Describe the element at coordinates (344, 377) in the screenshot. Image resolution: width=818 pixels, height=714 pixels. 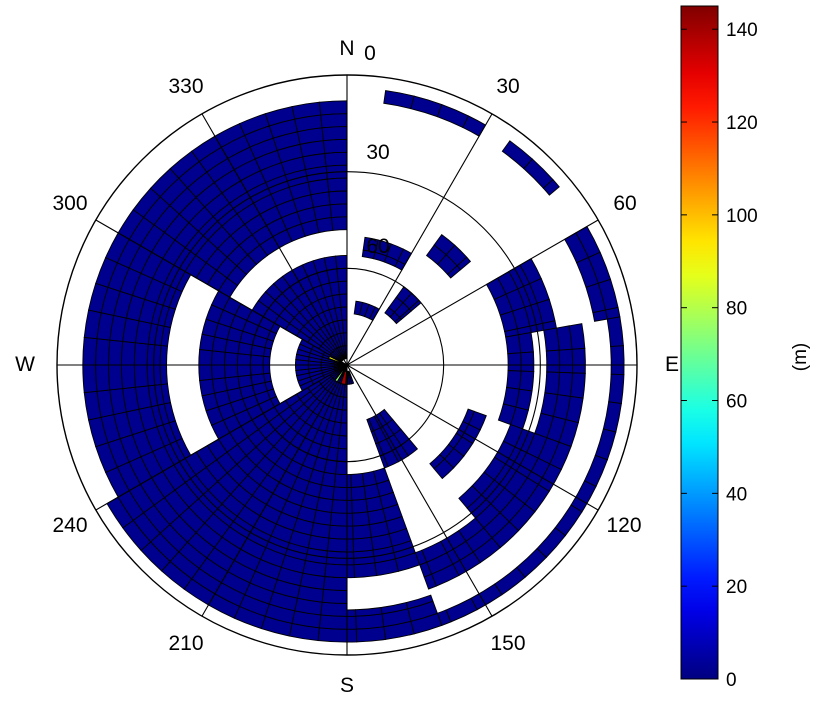
I see `highlighted-cell` at that location.